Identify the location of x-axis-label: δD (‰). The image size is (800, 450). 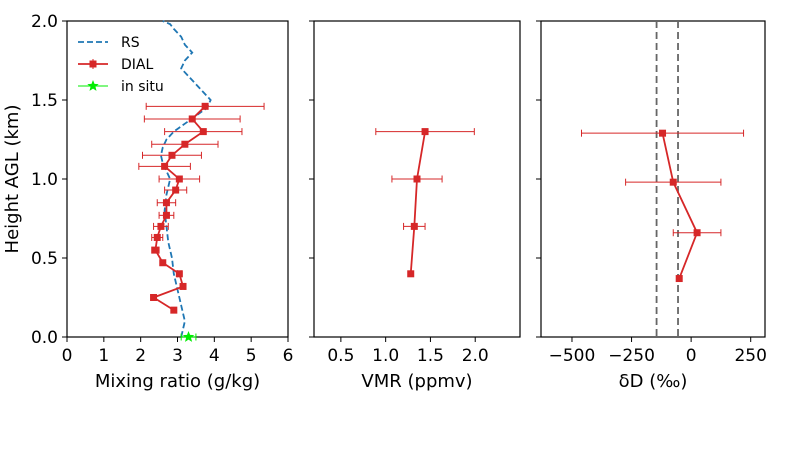
(653, 381).